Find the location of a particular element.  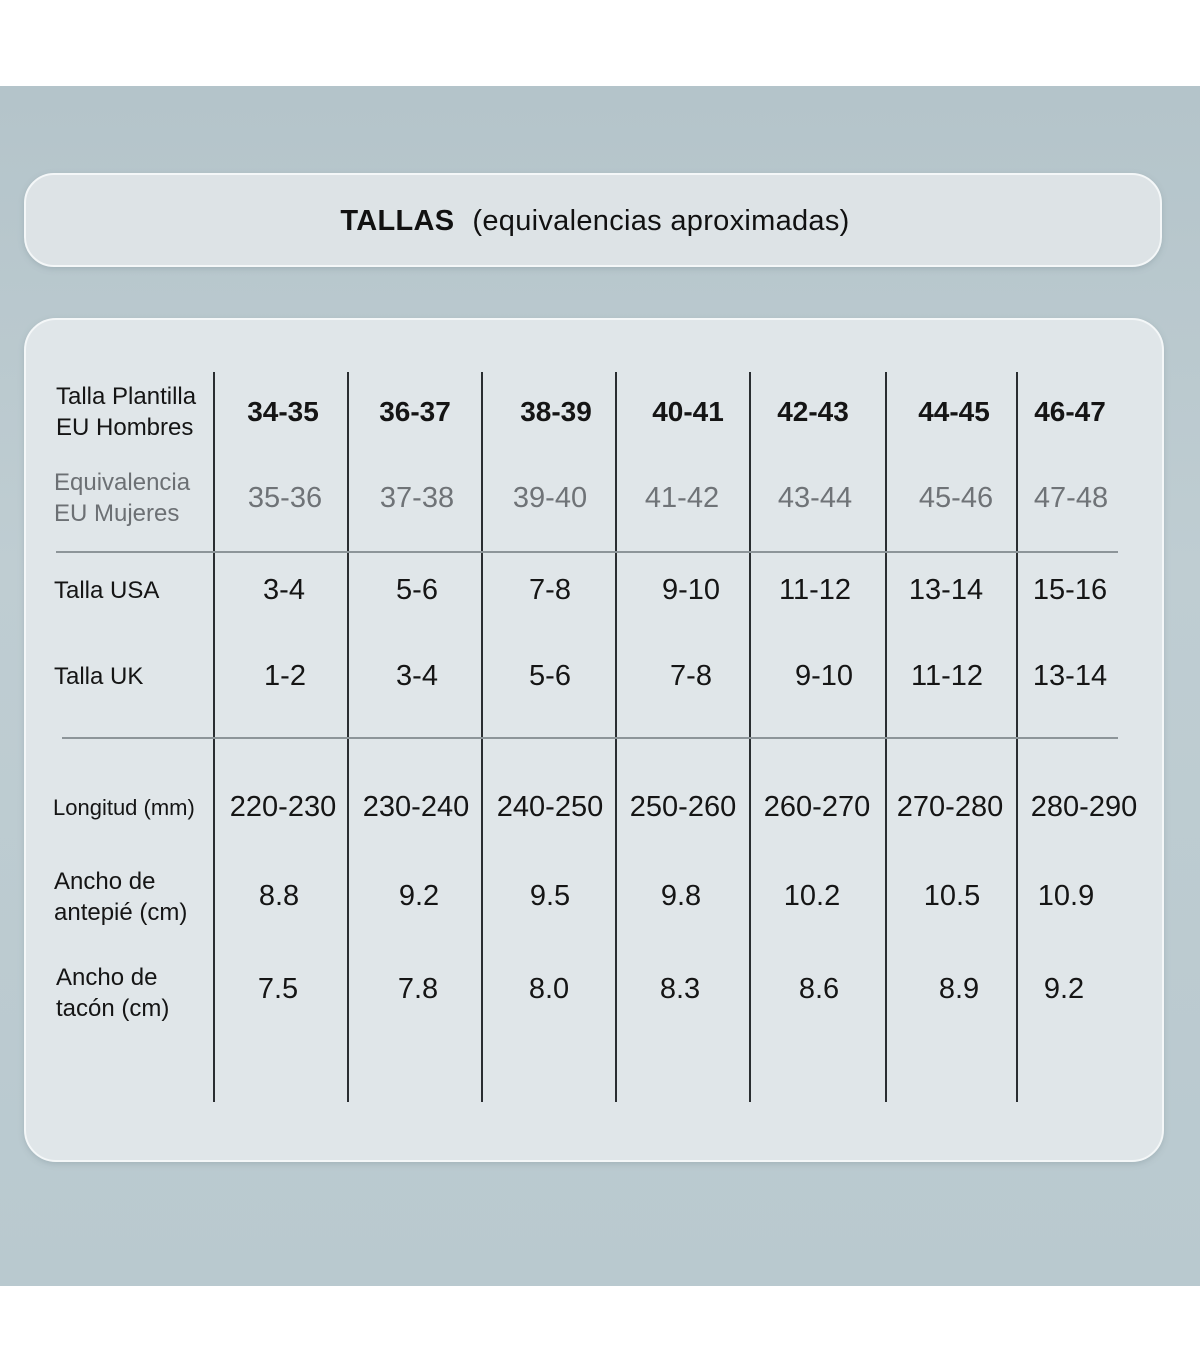

cell-uk: 9-10 is located at coordinates (824, 676).